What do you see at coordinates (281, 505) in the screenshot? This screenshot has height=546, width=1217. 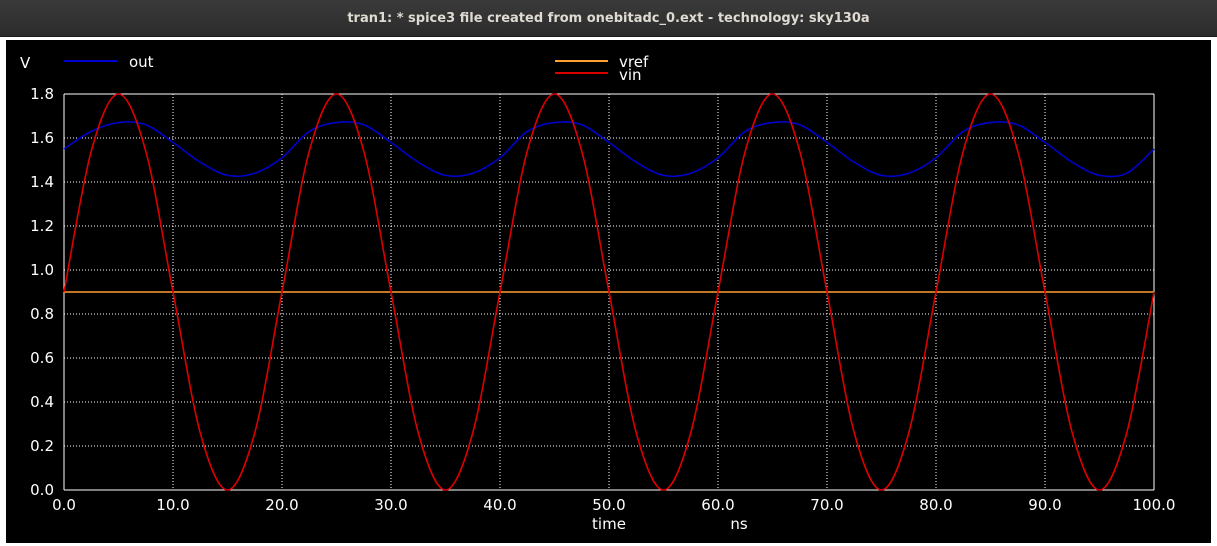 I see `x-tick-label: 20.0` at bounding box center [281, 505].